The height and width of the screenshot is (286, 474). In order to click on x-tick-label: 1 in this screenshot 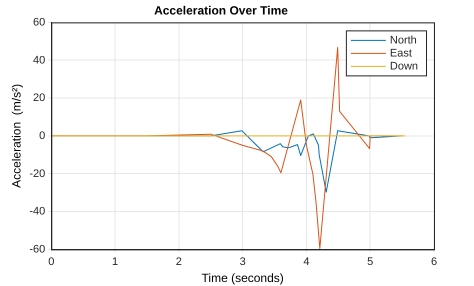, I will do `click(115, 262)`.